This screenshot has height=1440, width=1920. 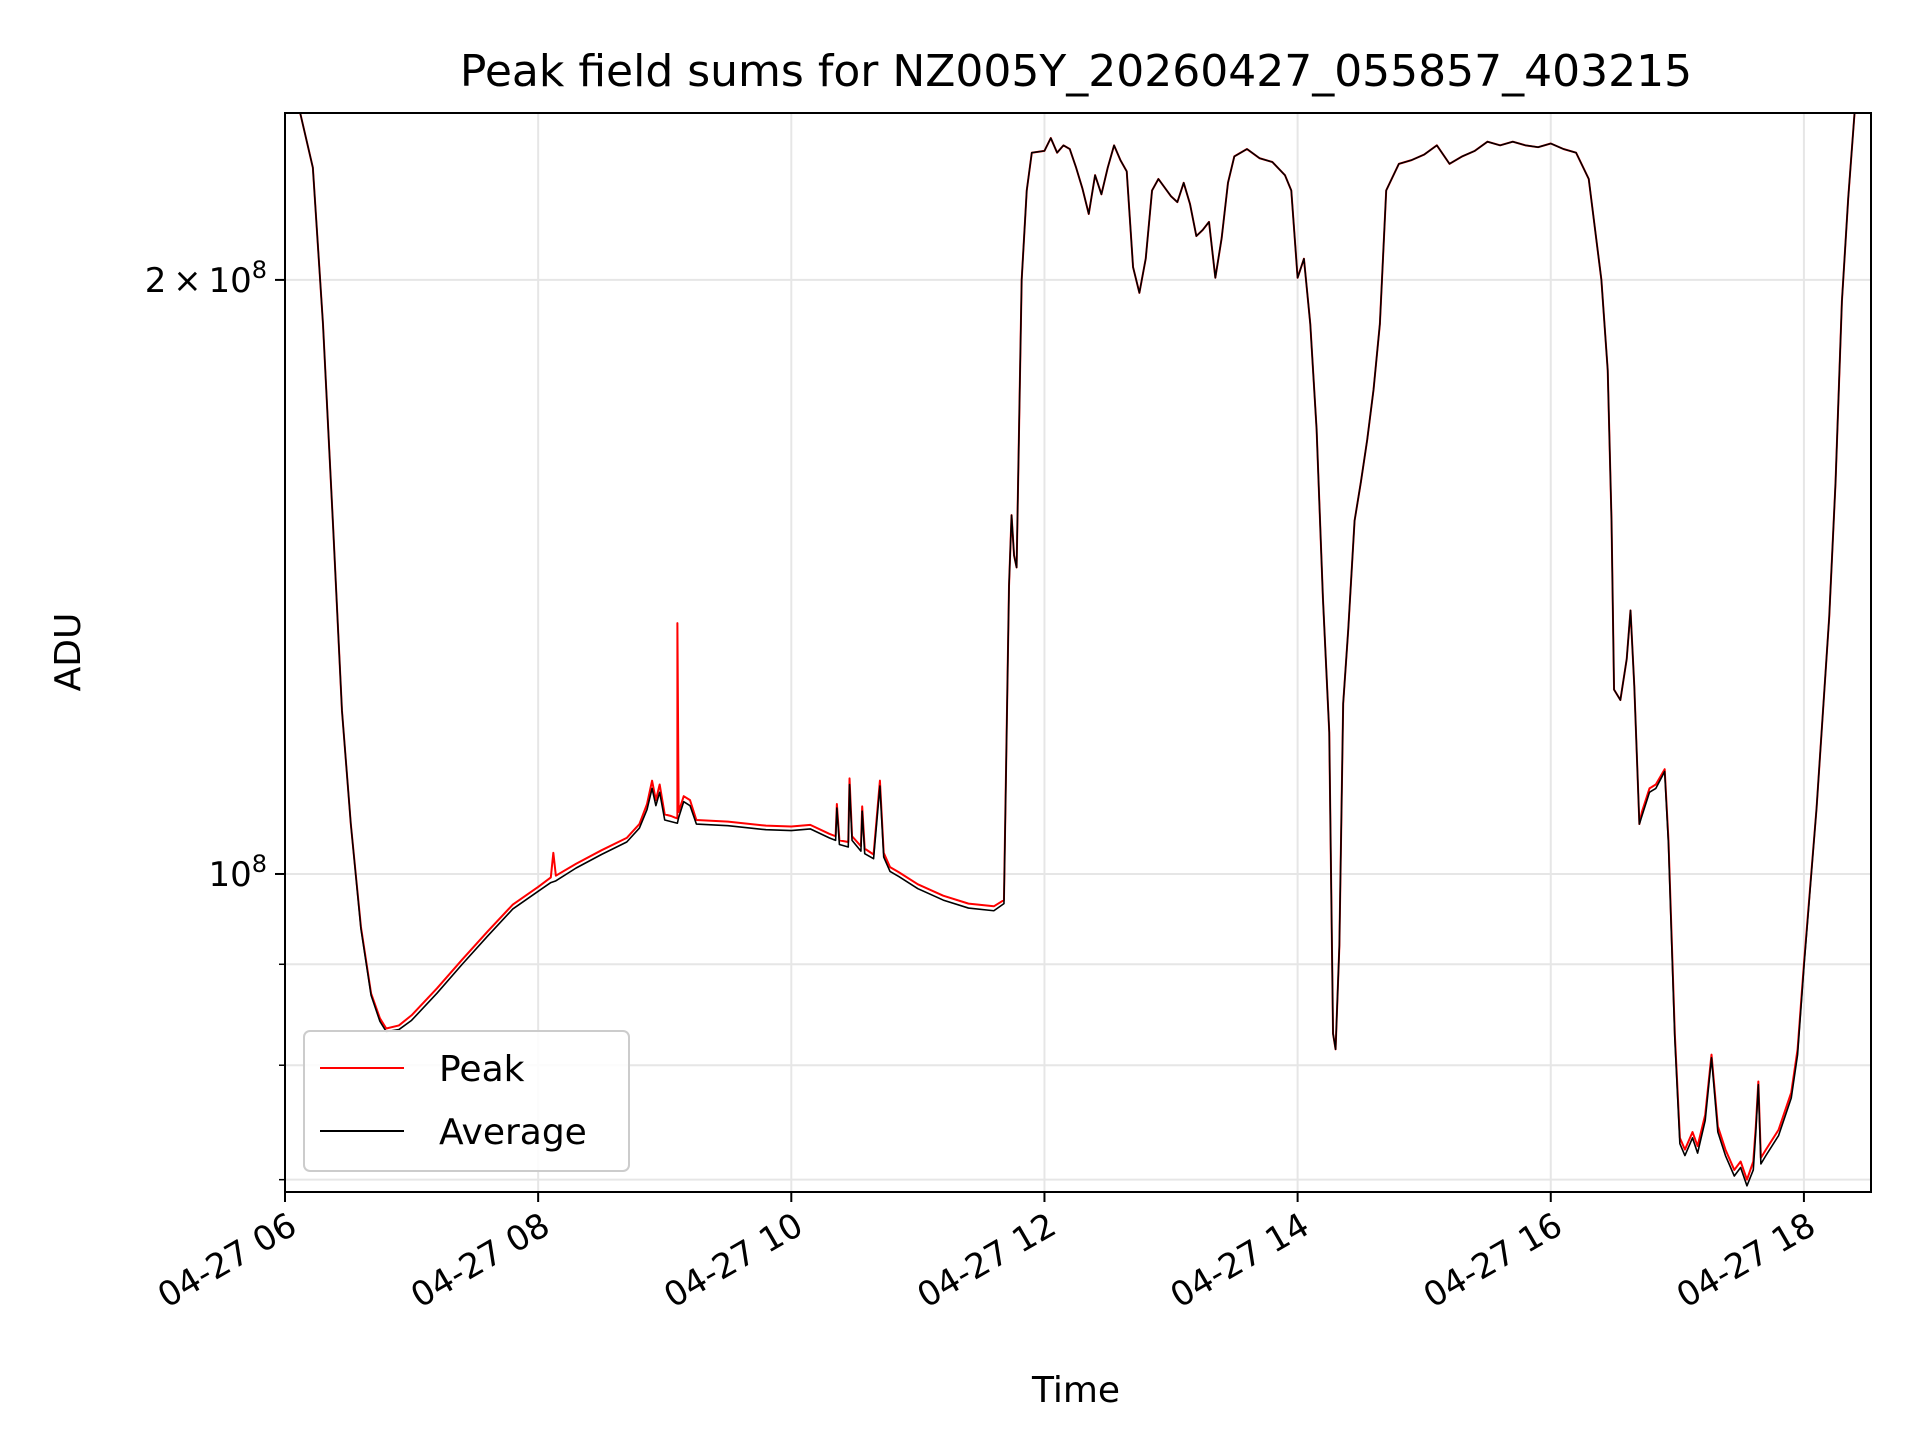 I want to click on legend-label-average: Average, so click(x=513, y=1132).